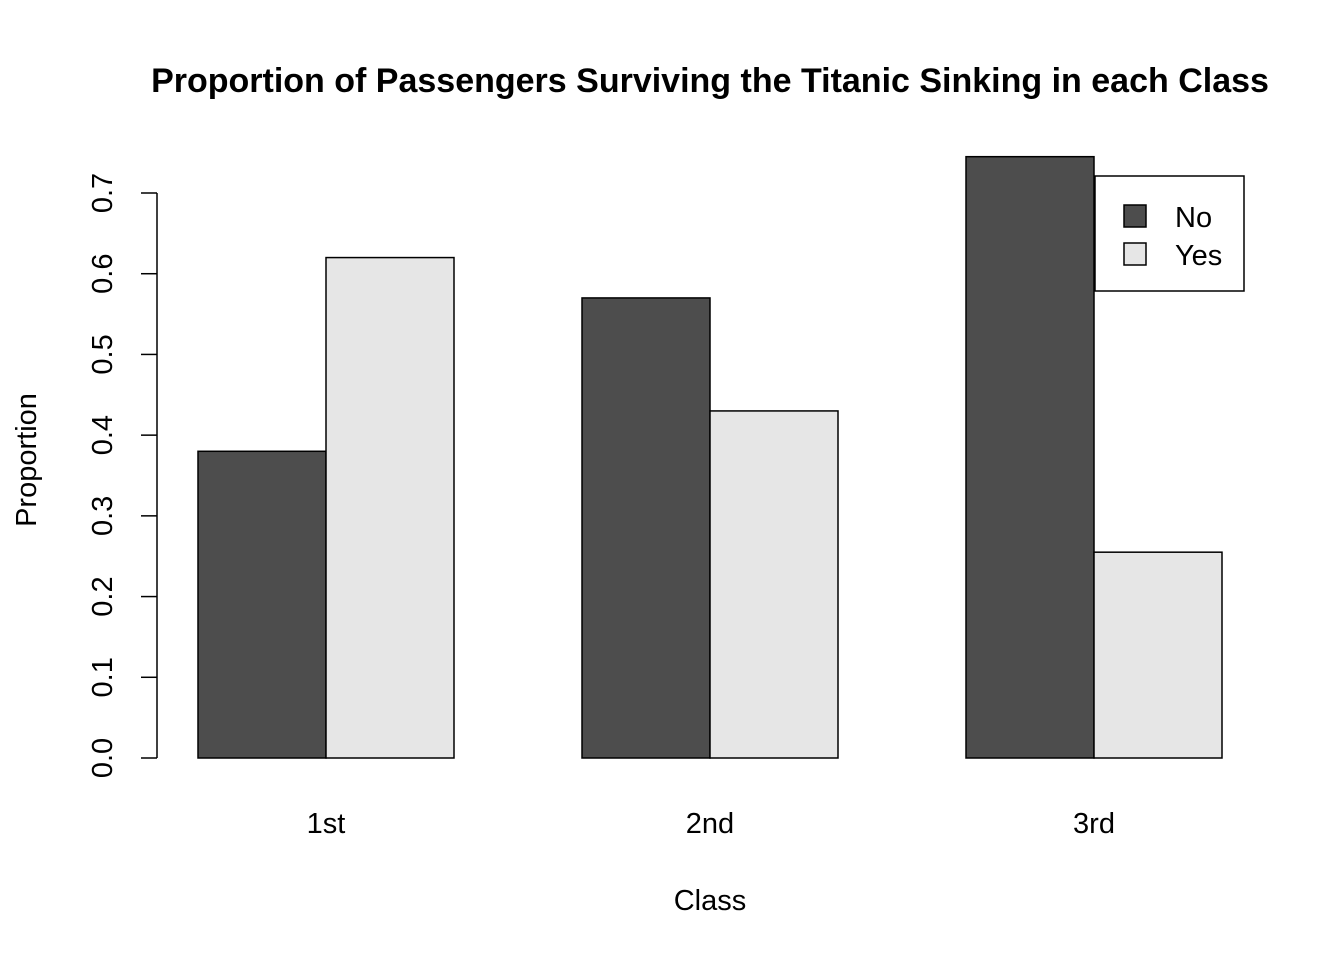 Image resolution: width=1344 pixels, height=960 pixels. I want to click on legend-box, so click(1169, 233).